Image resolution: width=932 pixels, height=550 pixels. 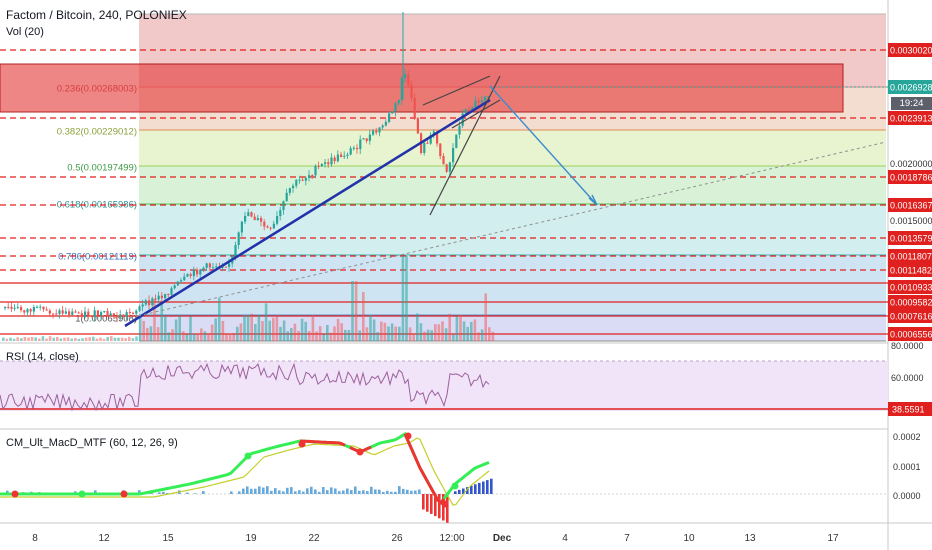 I want to click on fib-label: 0.382(0.00229012), so click(x=97, y=132).